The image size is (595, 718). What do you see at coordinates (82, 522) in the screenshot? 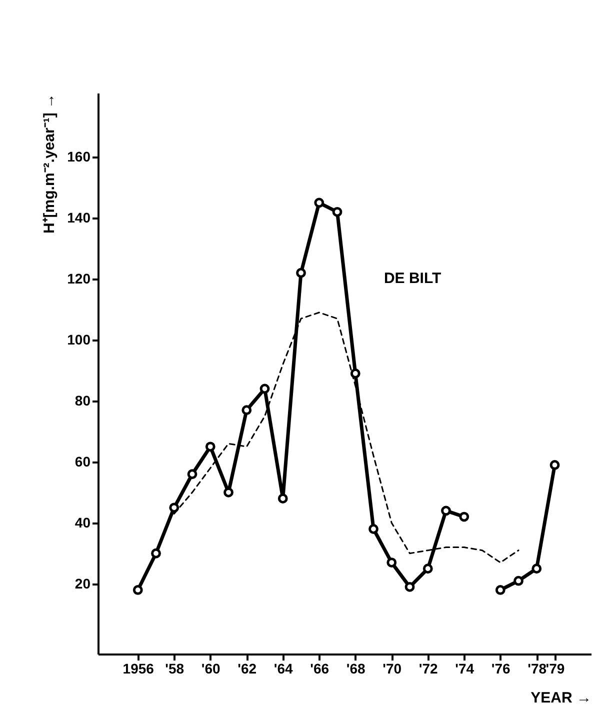
I see `y-tick-label: 40` at bounding box center [82, 522].